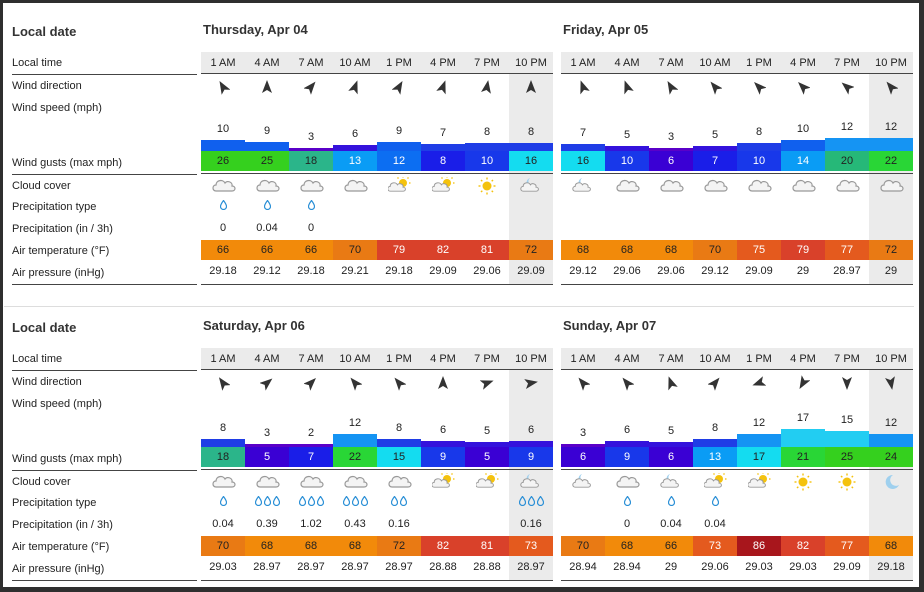 The image size is (924, 592). What do you see at coordinates (715, 546) in the screenshot?
I see `air-temperature-cell: 73` at bounding box center [715, 546].